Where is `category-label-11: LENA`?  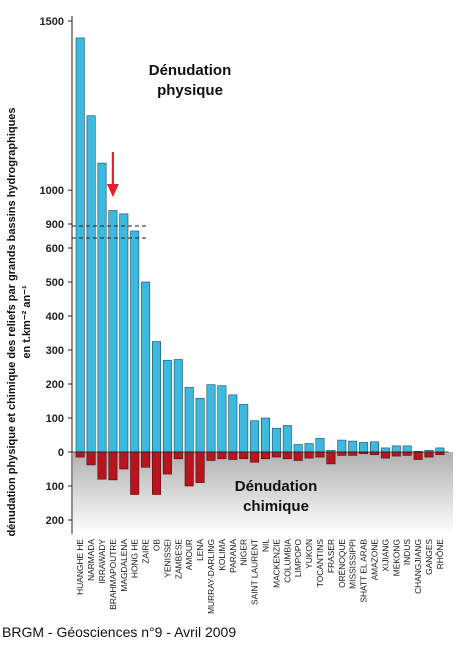 category-label-11: LENA is located at coordinates (200, 550).